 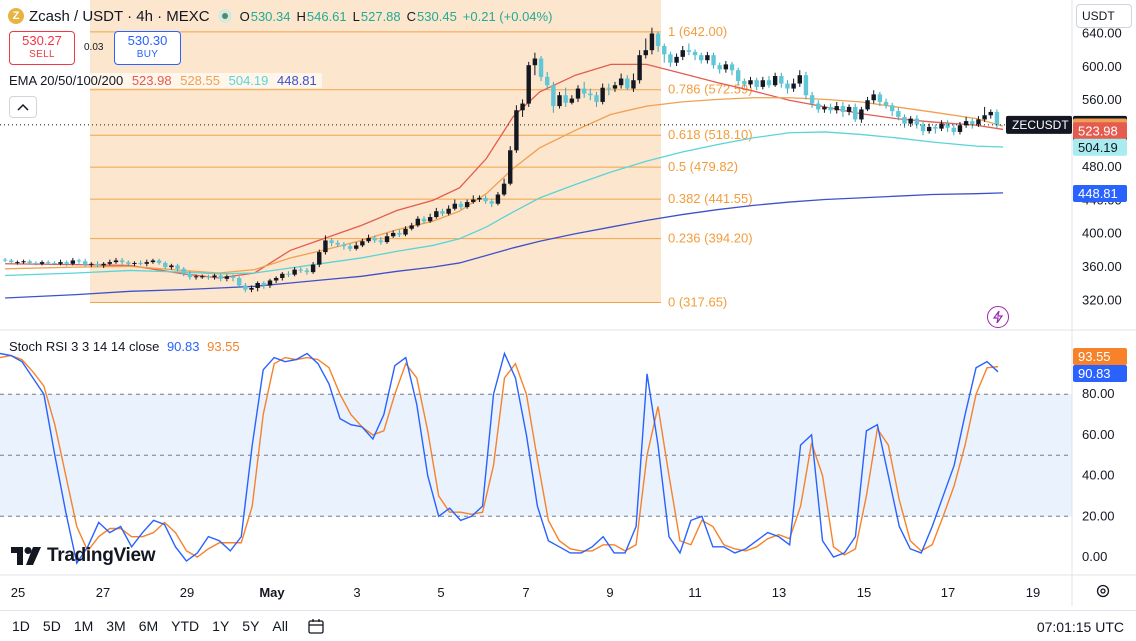 I want to click on tradingview-mark-icon, so click(x=26, y=556).